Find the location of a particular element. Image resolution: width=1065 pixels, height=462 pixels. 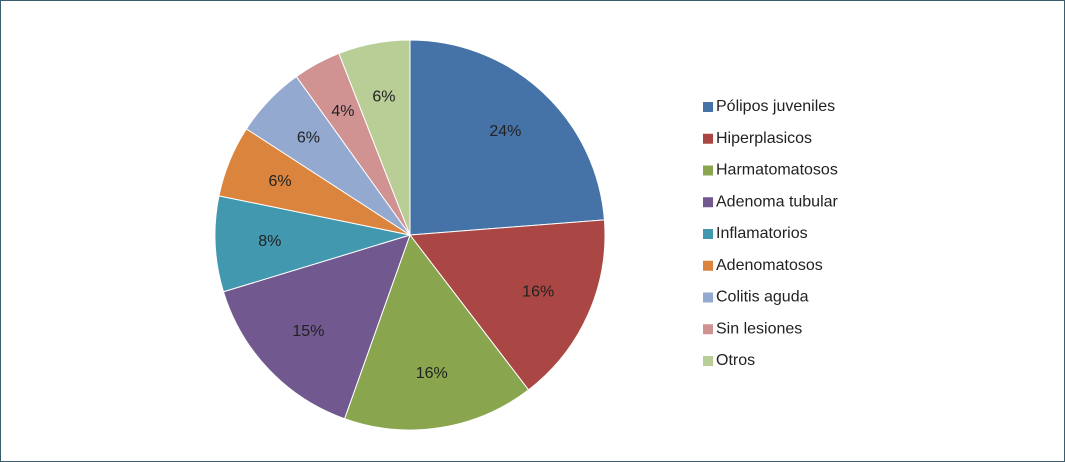

legend-label: Adenoma tubular is located at coordinates (777, 201).